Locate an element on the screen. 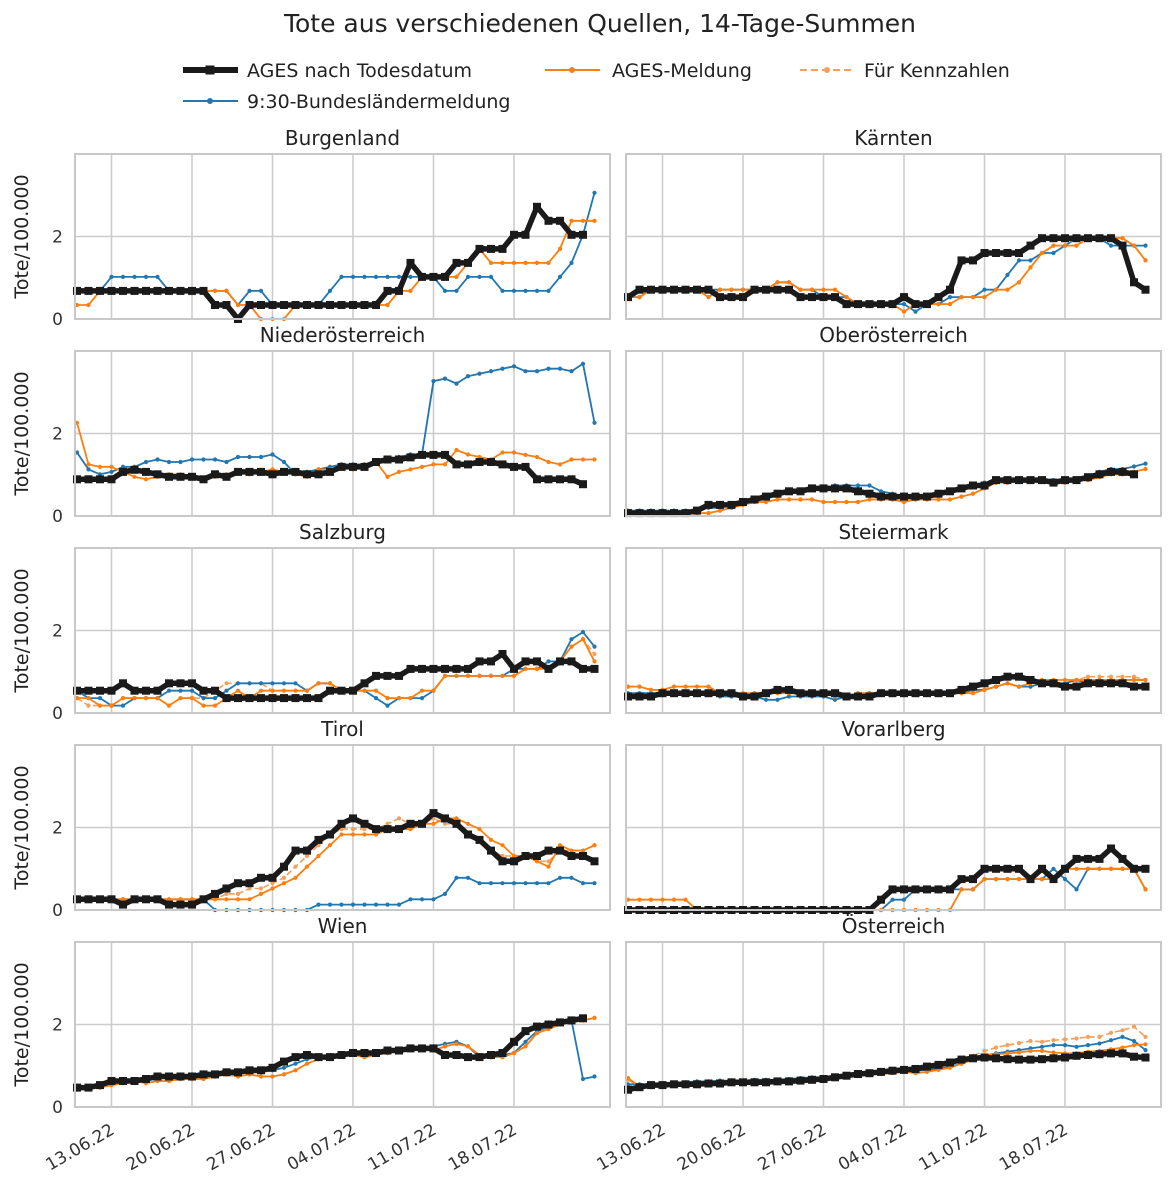 Image resolution: width=1175 pixels, height=1200 pixels. x-tick-label: 13.06.22 is located at coordinates (80, 1147).